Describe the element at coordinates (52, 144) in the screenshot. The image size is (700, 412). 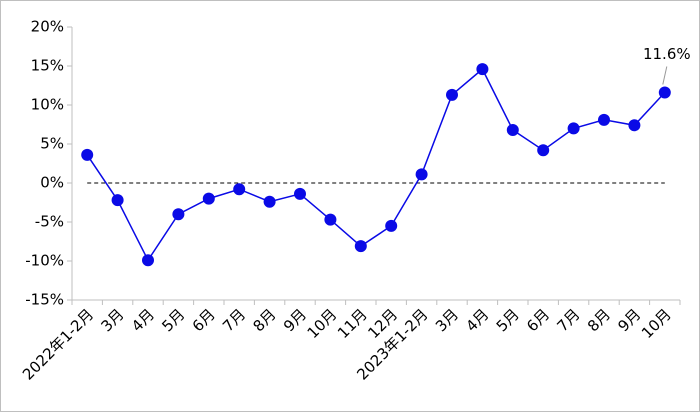
I see `y-tick-label: 5%` at that location.